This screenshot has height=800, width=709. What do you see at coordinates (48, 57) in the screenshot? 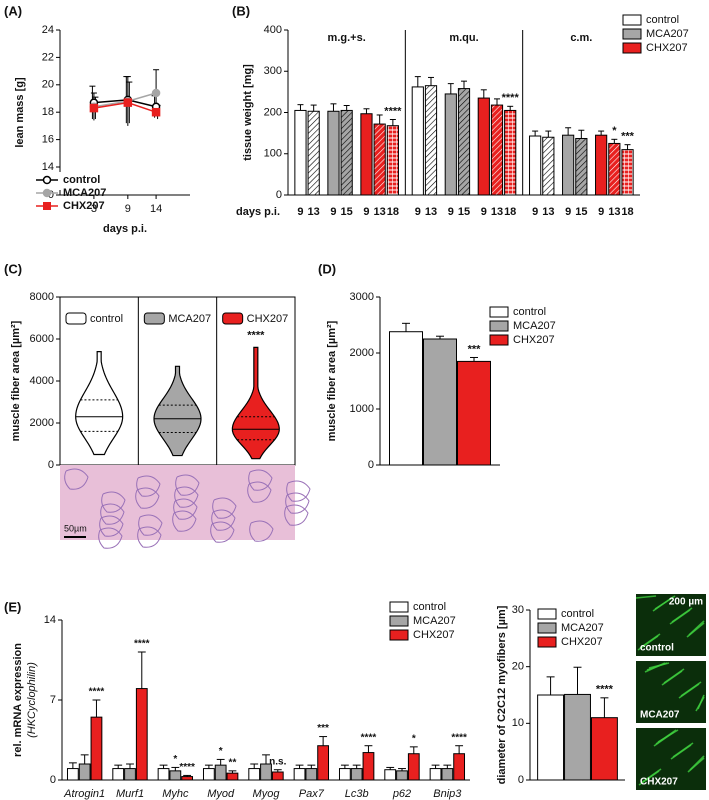
I see `y-tick-label: 22` at bounding box center [48, 57].